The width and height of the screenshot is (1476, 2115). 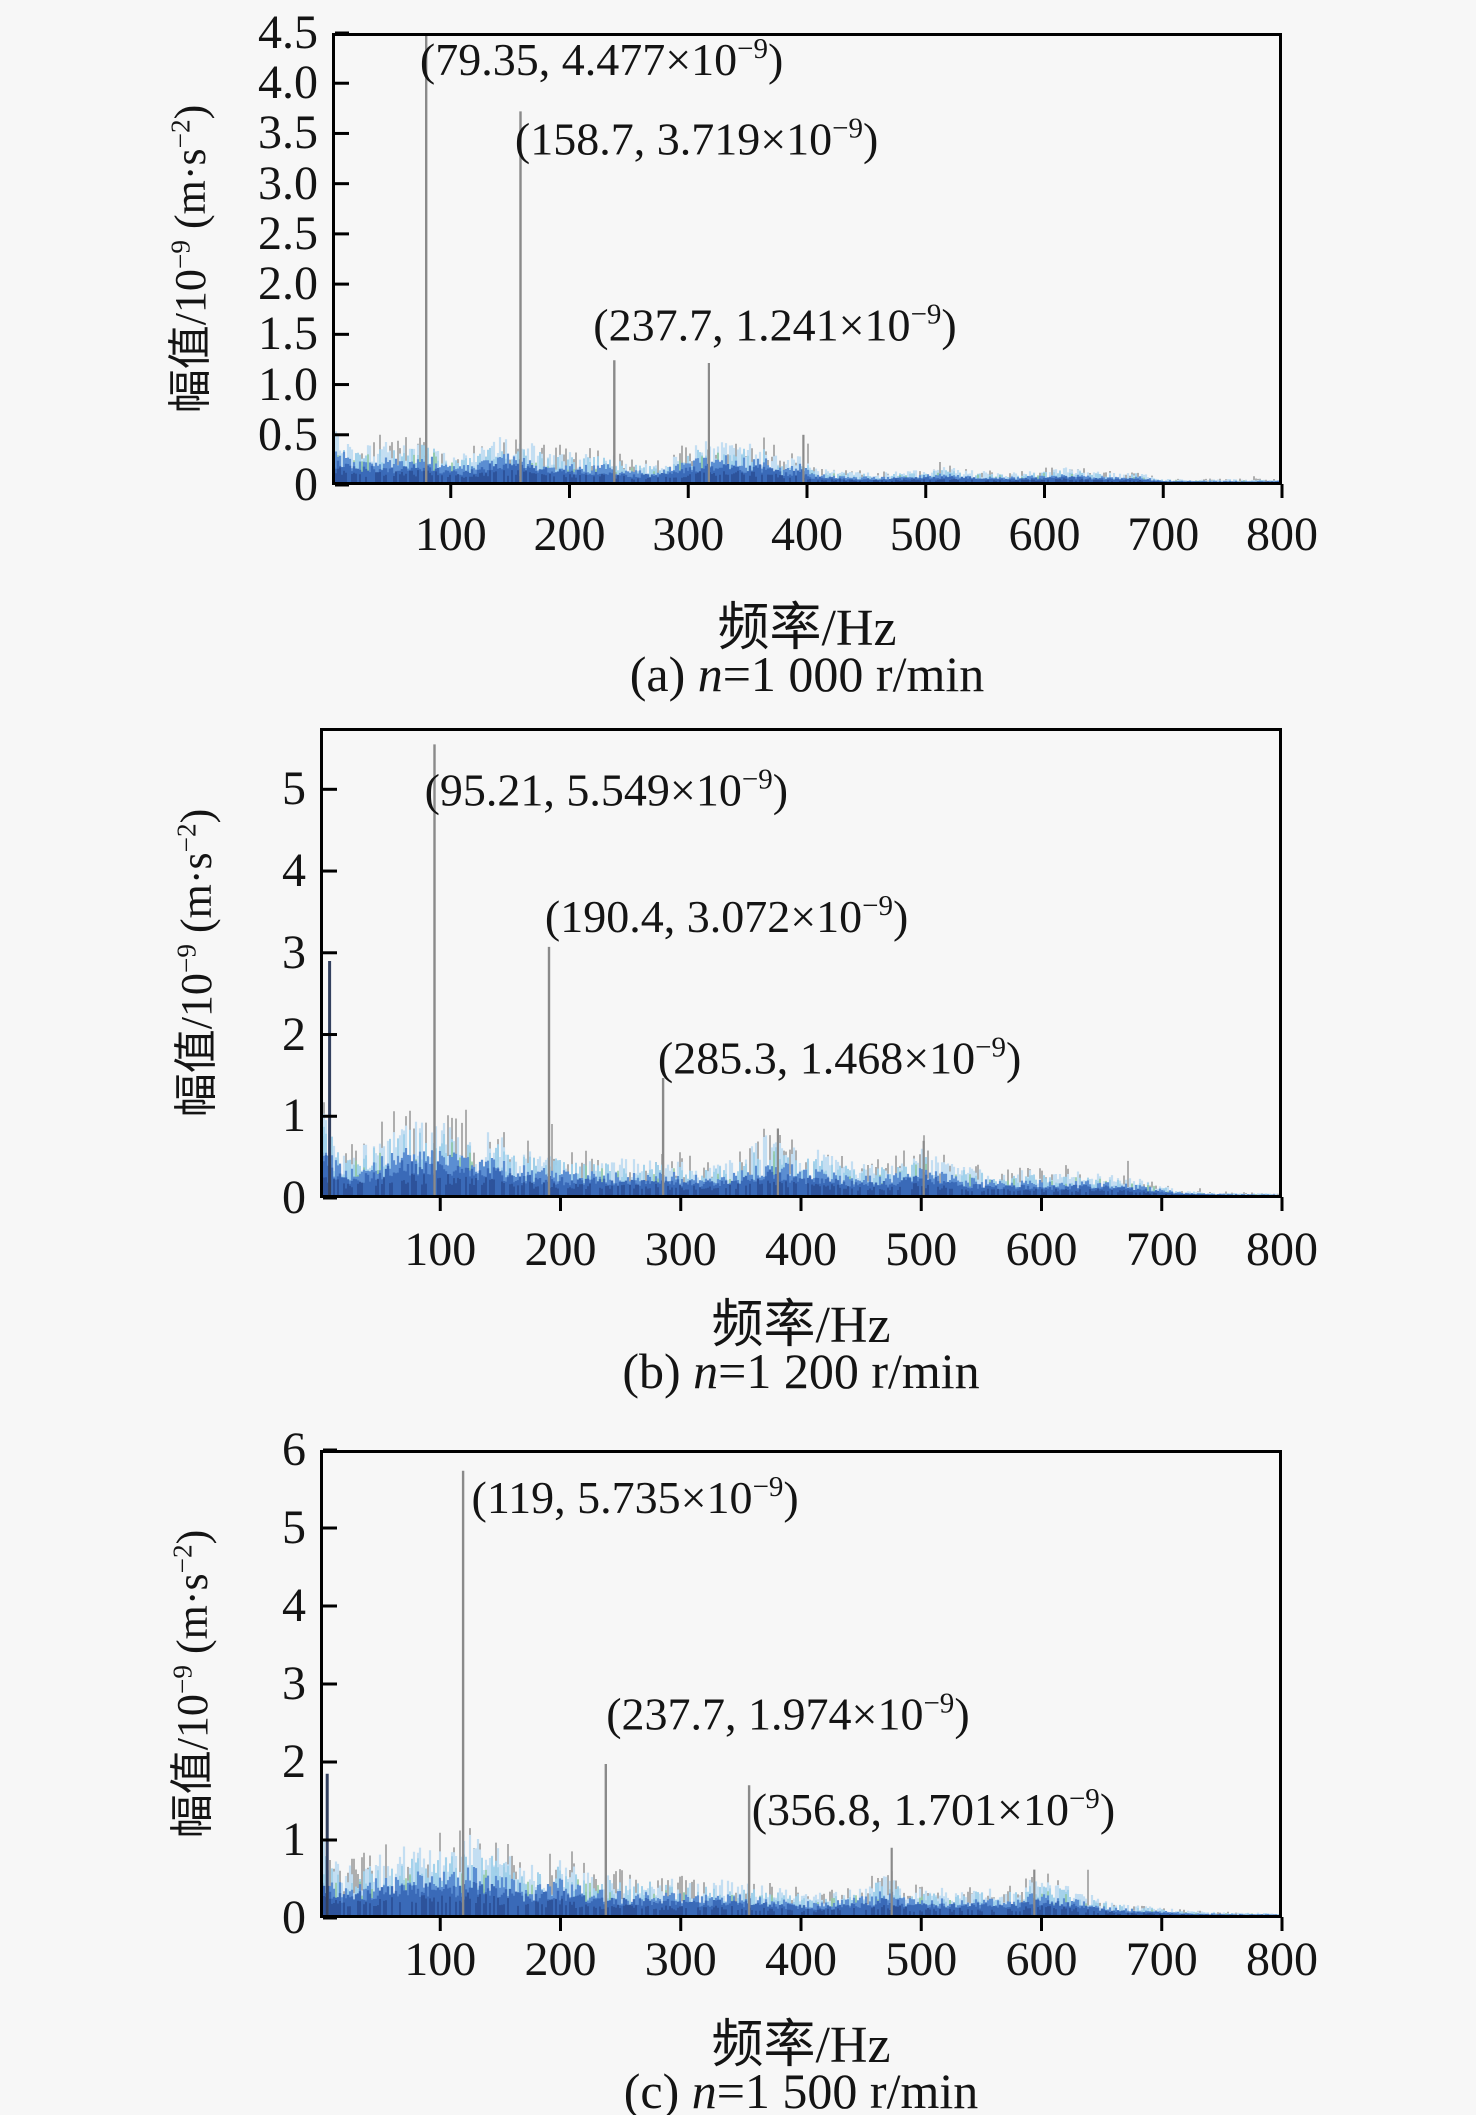 What do you see at coordinates (288, 434) in the screenshot?
I see `y-tick-label: 0.5` at bounding box center [288, 434].